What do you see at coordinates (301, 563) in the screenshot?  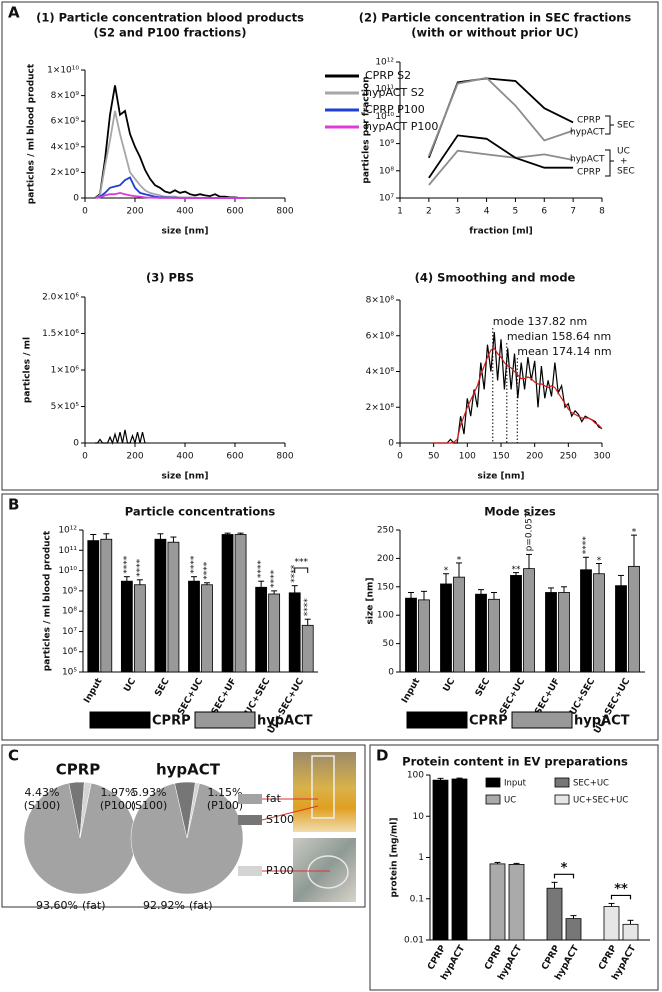 I see `bracket-label: ***` at bounding box center [301, 563].